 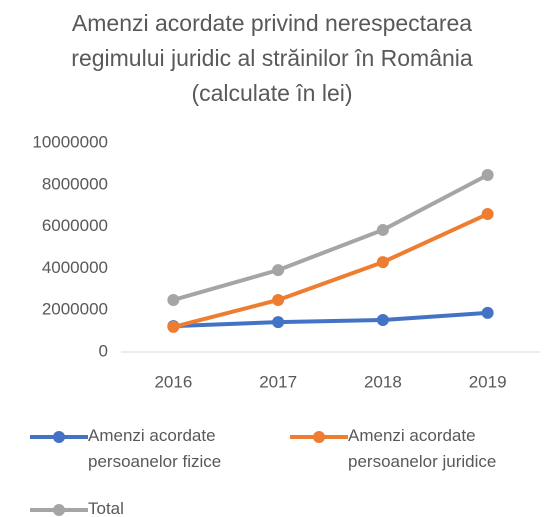 I want to click on x-tick-label: 2017, so click(x=278, y=381).